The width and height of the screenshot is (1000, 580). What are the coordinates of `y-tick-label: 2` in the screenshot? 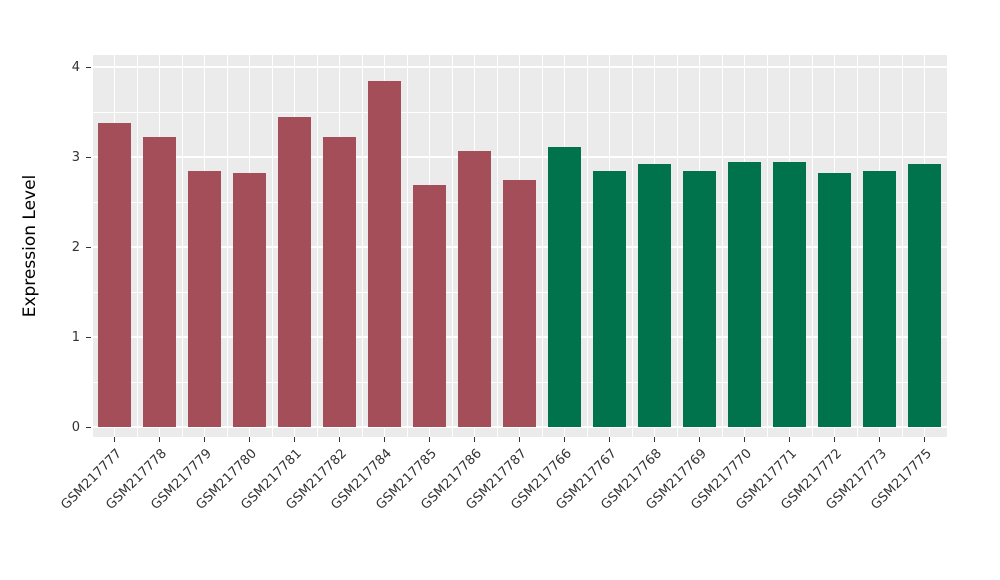 It's located at (75, 247).